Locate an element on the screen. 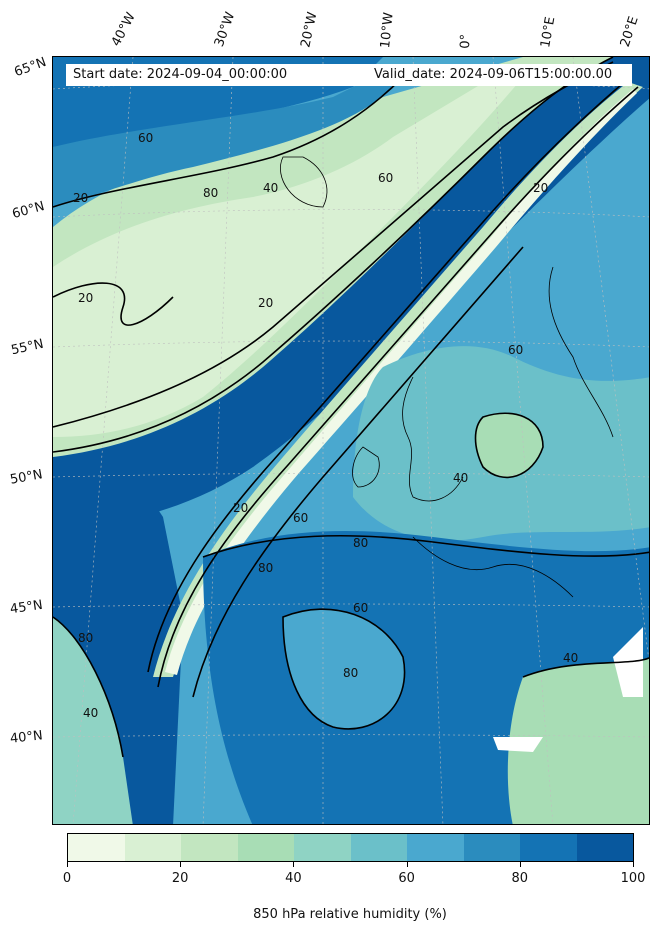  colorbar-tick-label: 80 is located at coordinates (520, 878).